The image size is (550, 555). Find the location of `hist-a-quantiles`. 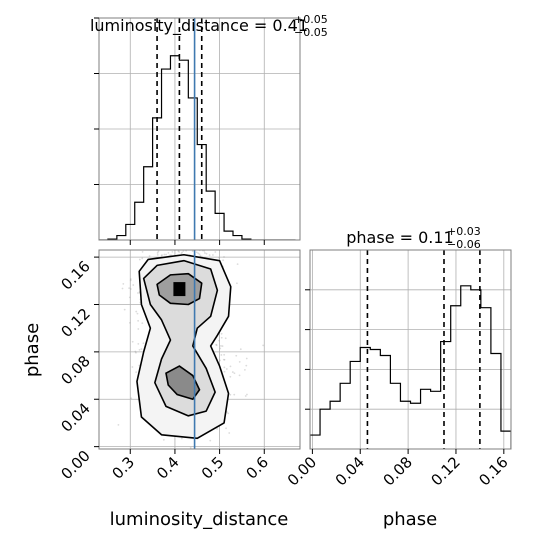

hist-a-quantiles is located at coordinates (179, 129).